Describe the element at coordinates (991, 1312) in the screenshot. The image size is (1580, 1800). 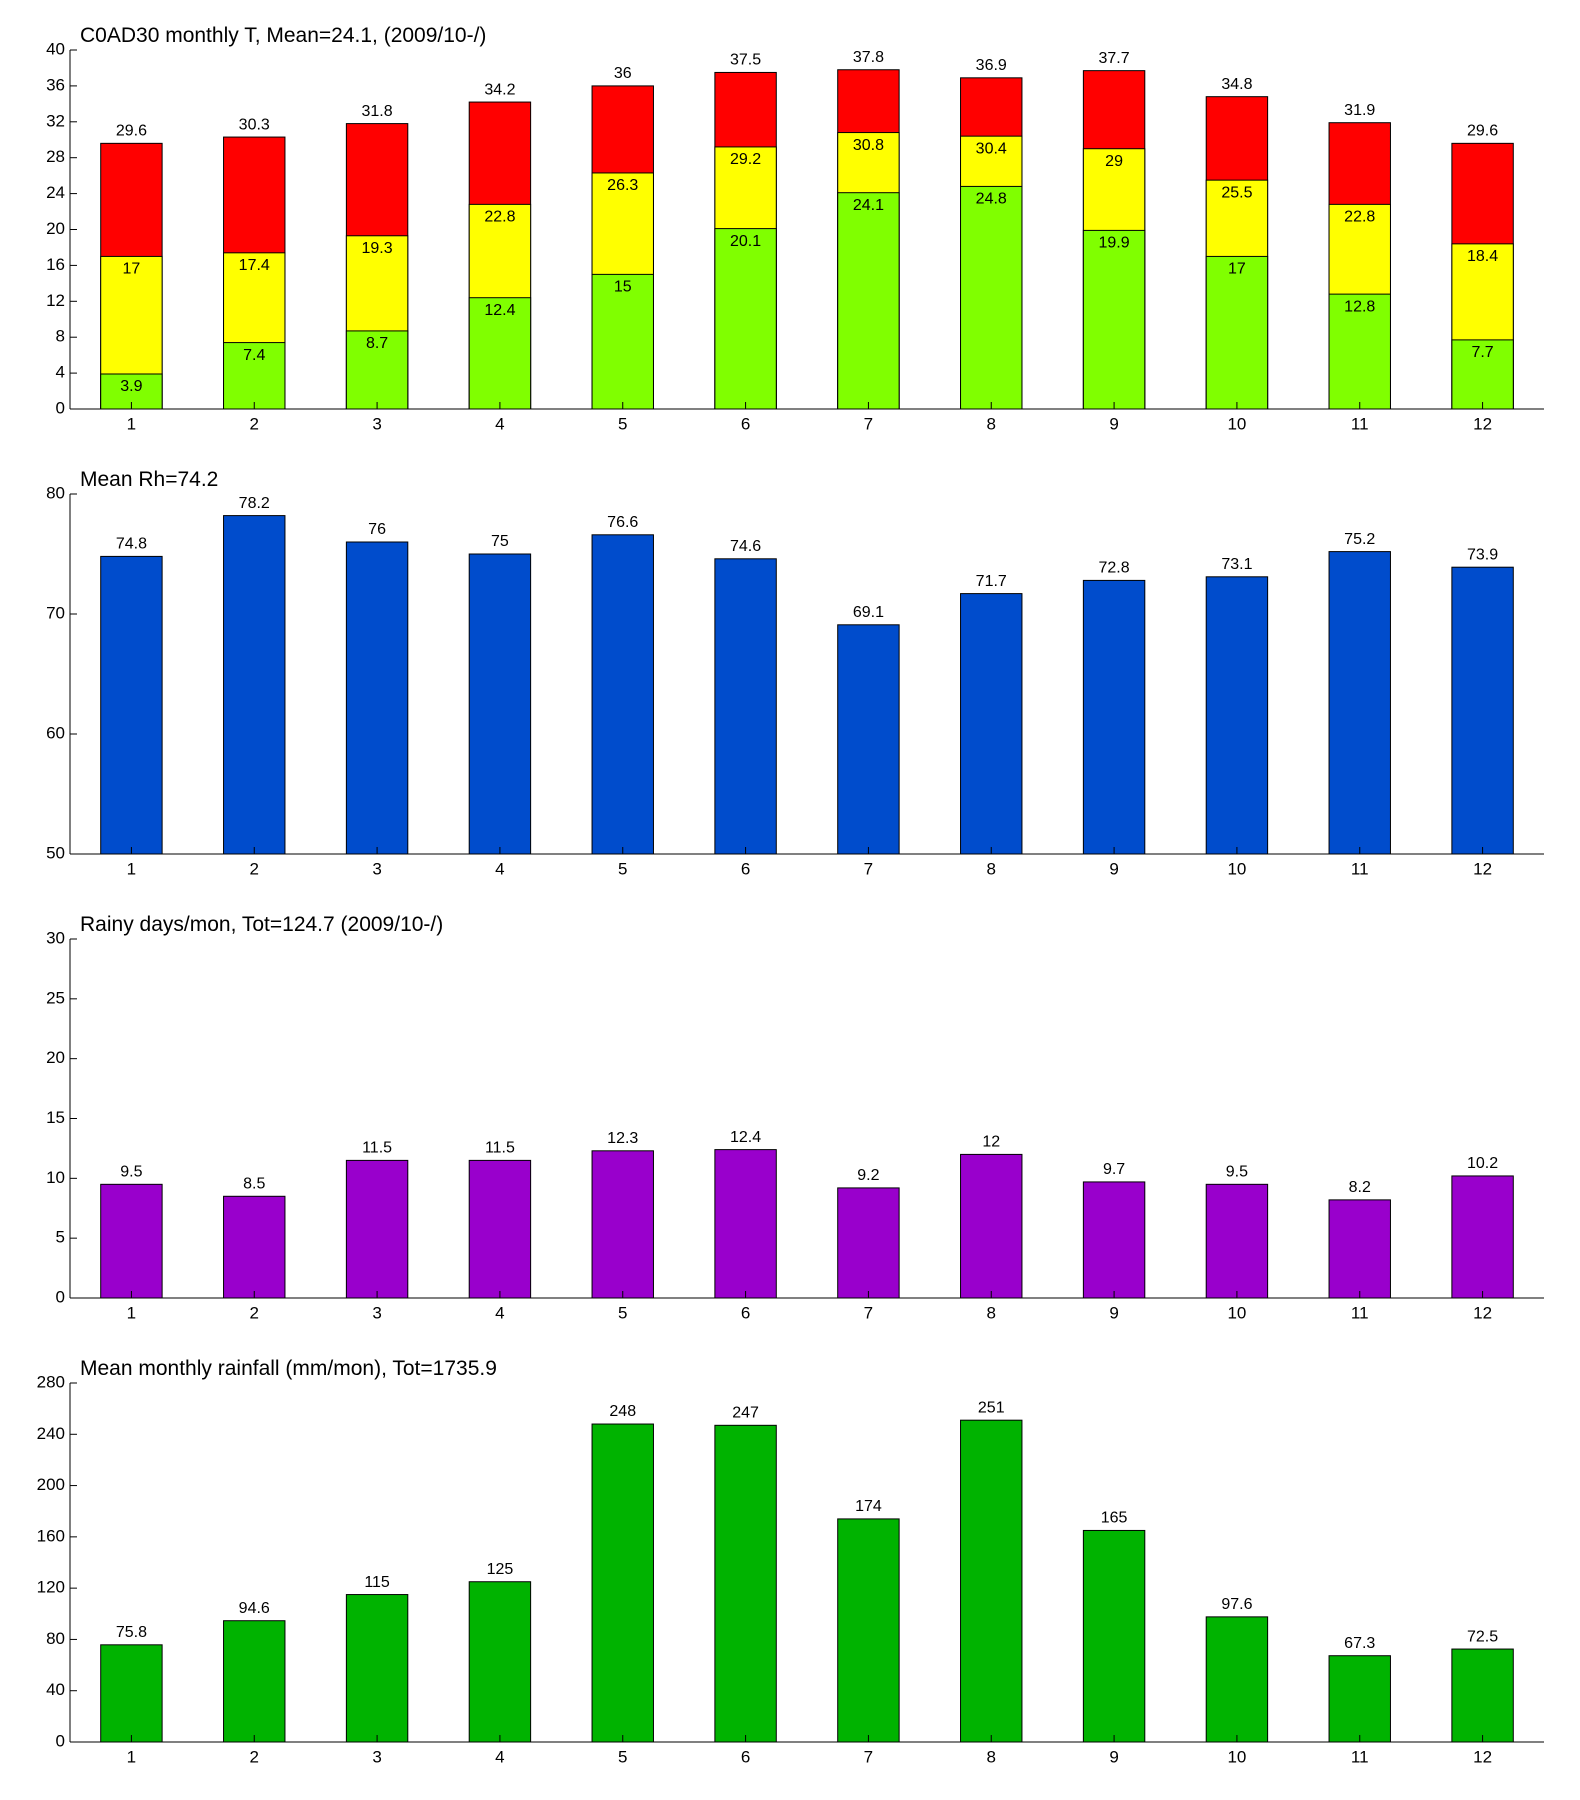
I see `x-tick-label: 8` at that location.